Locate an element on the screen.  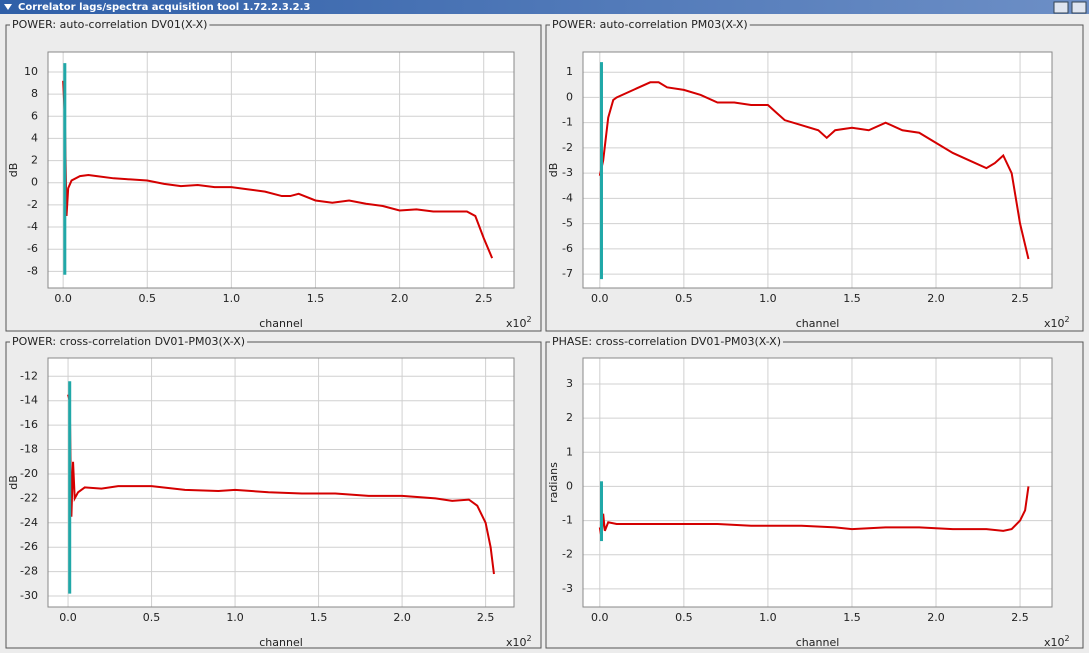
y-tick-label: -28 is located at coordinates (29, 571).